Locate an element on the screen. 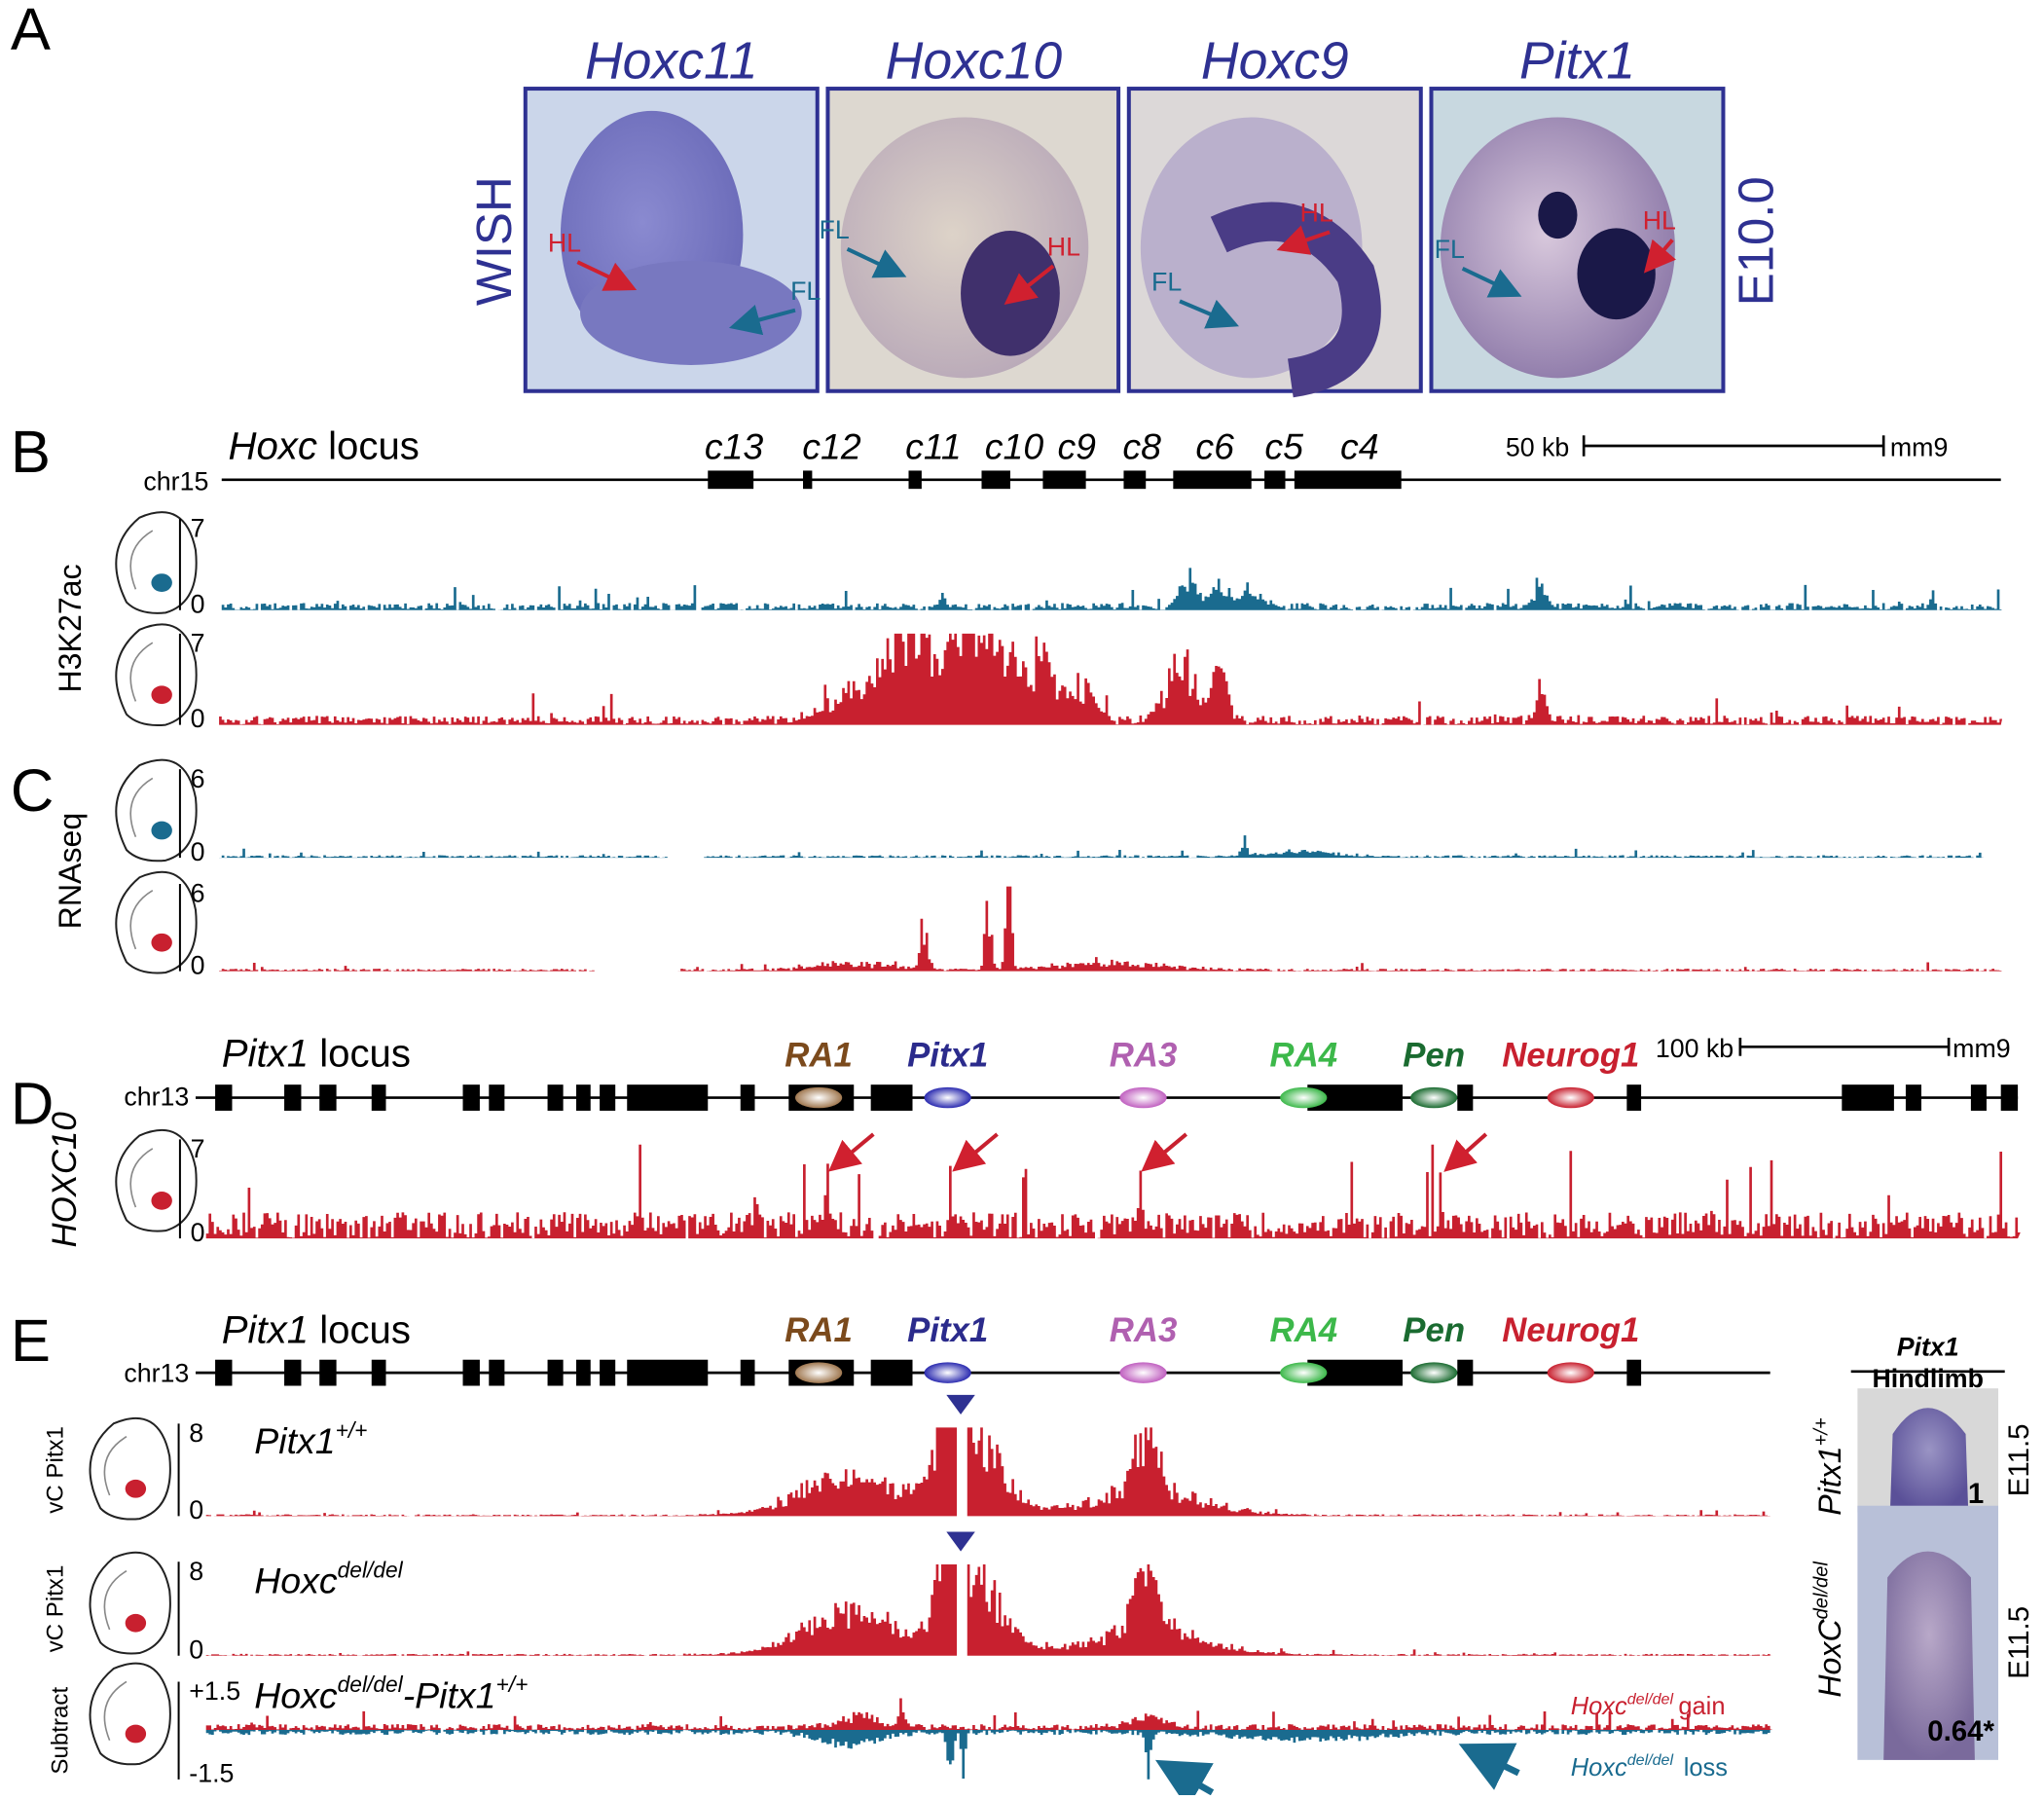 Image resolution: width=2044 pixels, height=1800 pixels. legend-text: loss is located at coordinates (1706, 1768).